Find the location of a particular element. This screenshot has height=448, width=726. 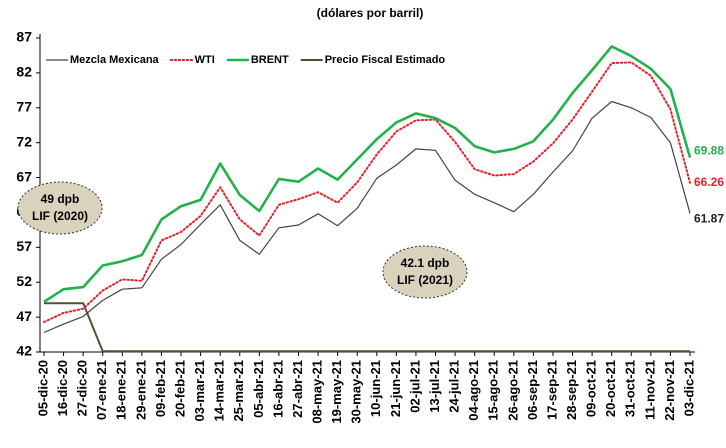

x-tick-label: 21-jun-21 is located at coordinates (395, 388).